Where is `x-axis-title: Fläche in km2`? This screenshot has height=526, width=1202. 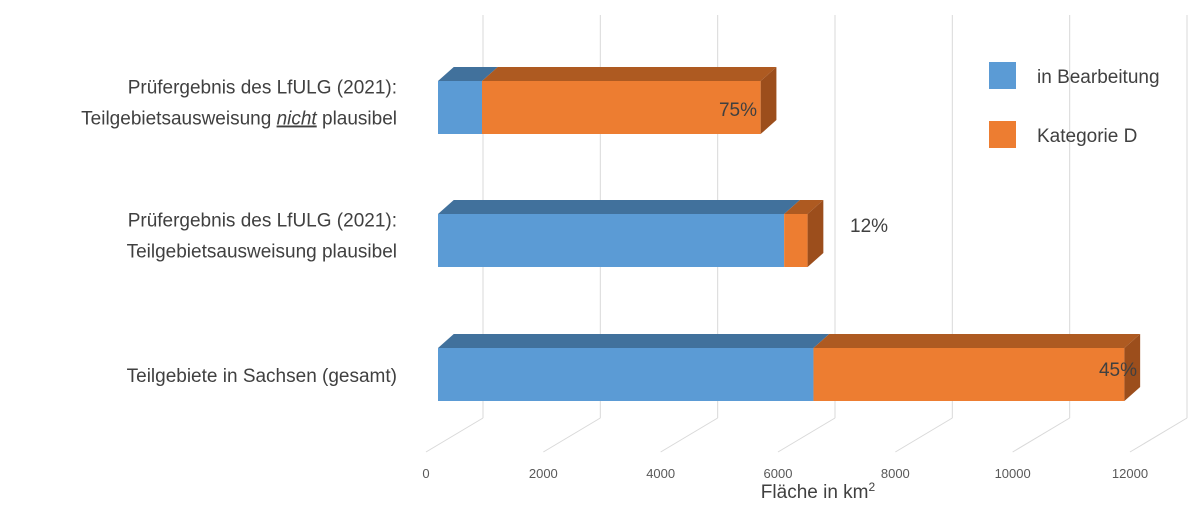 x-axis-title: Fläche in km2 is located at coordinates (818, 491).